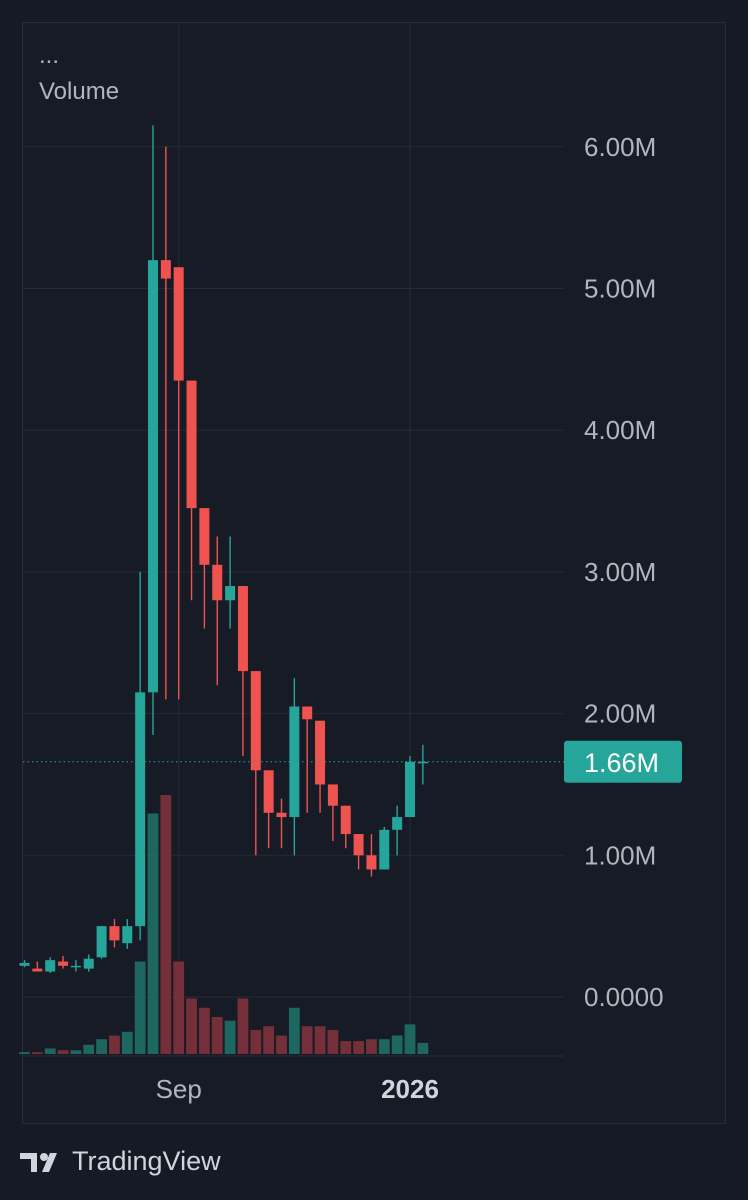 This screenshot has width=748, height=1200. Describe the element at coordinates (620, 855) in the screenshot. I see `y-axis-tick-label: 1.00M` at that location.